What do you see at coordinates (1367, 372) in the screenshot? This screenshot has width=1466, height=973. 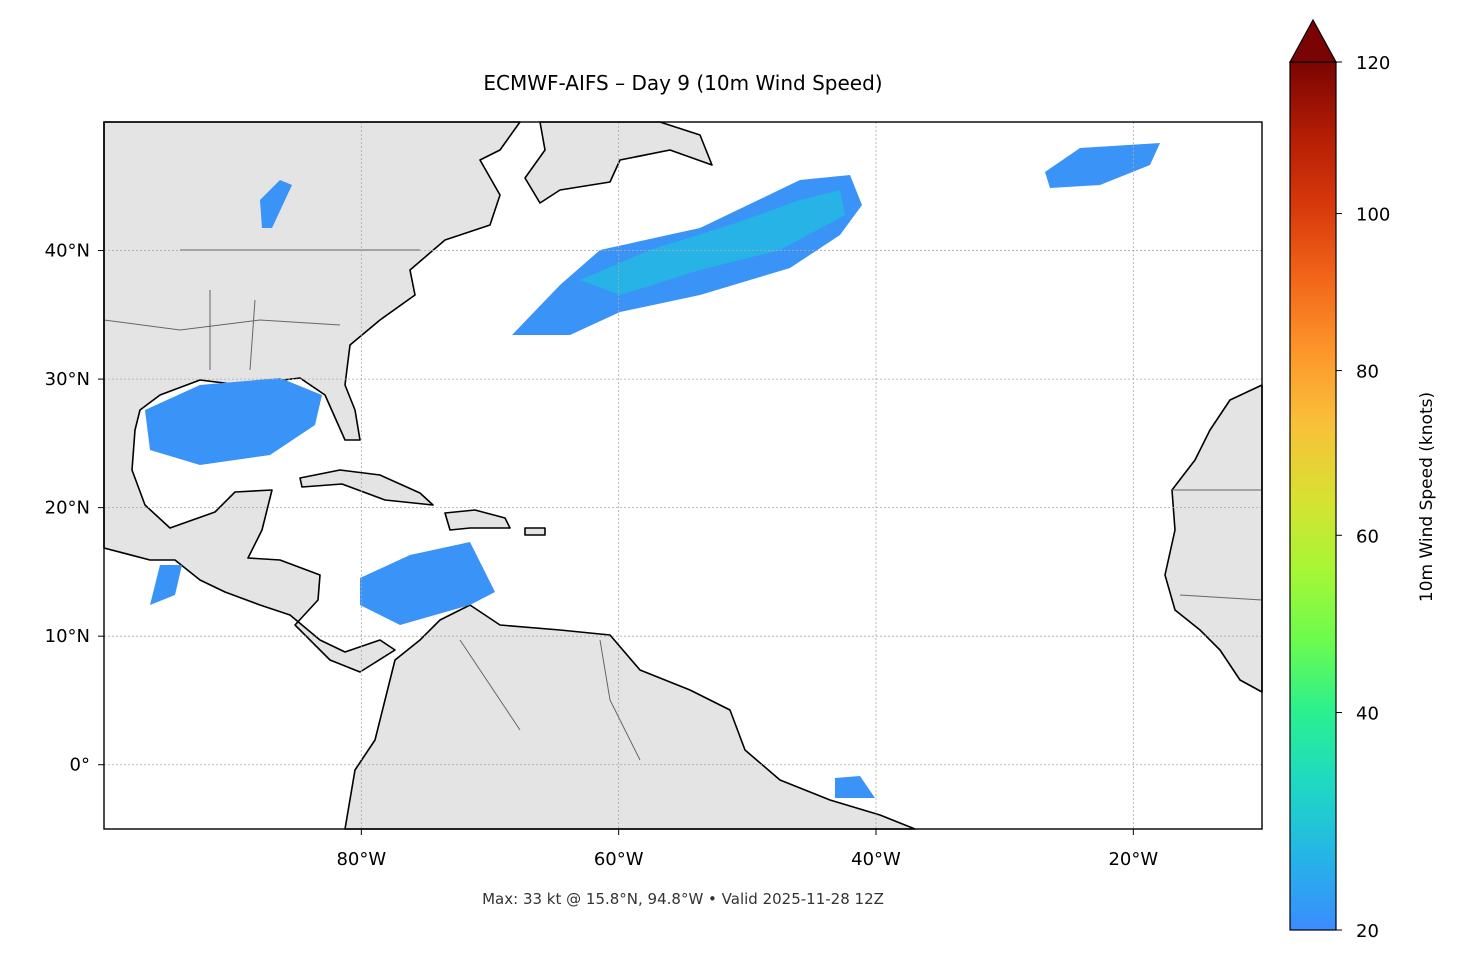 I see `colorbar-tick-label: 80` at bounding box center [1367, 372].